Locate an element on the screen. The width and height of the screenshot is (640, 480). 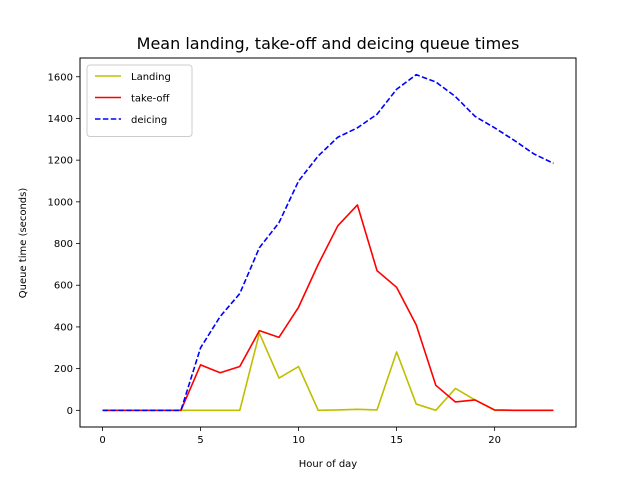
legend-label: Landing is located at coordinates (151, 77).